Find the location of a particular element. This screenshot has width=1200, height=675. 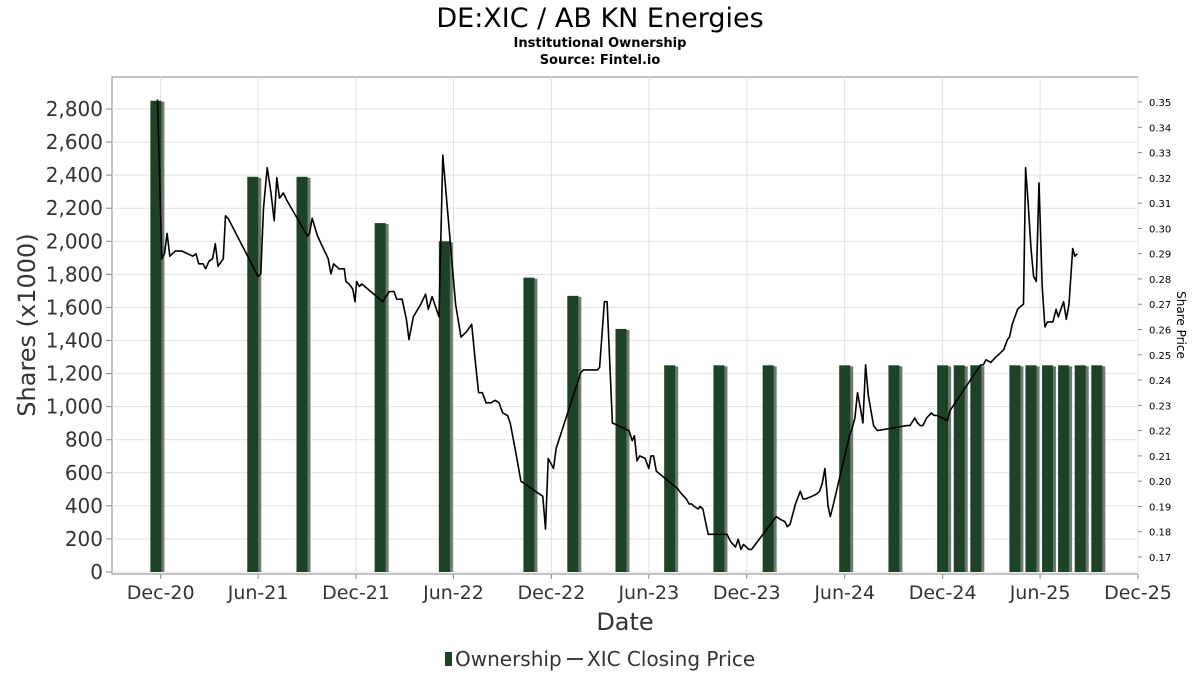

y2-tick-label: 0.21 is located at coordinates (1160, 457).